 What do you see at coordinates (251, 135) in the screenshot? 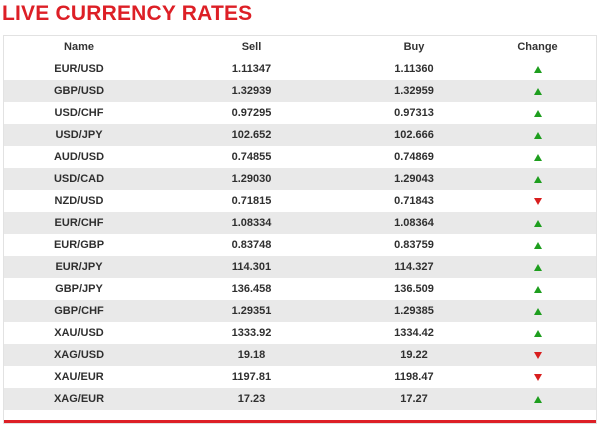
I see `cell-sell: 102.652` at bounding box center [251, 135].